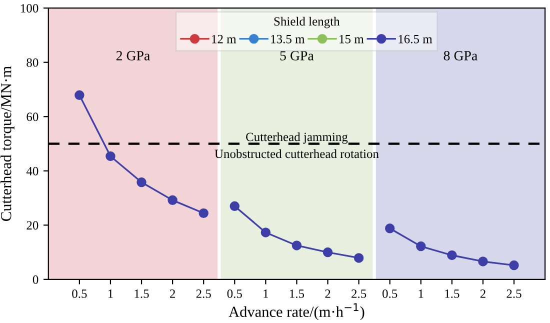 Image resolution: width=550 pixels, height=323 pixels. Describe the element at coordinates (7, 143) in the screenshot. I see `y-axis-title: Cutterhead torque/MN·m` at that location.